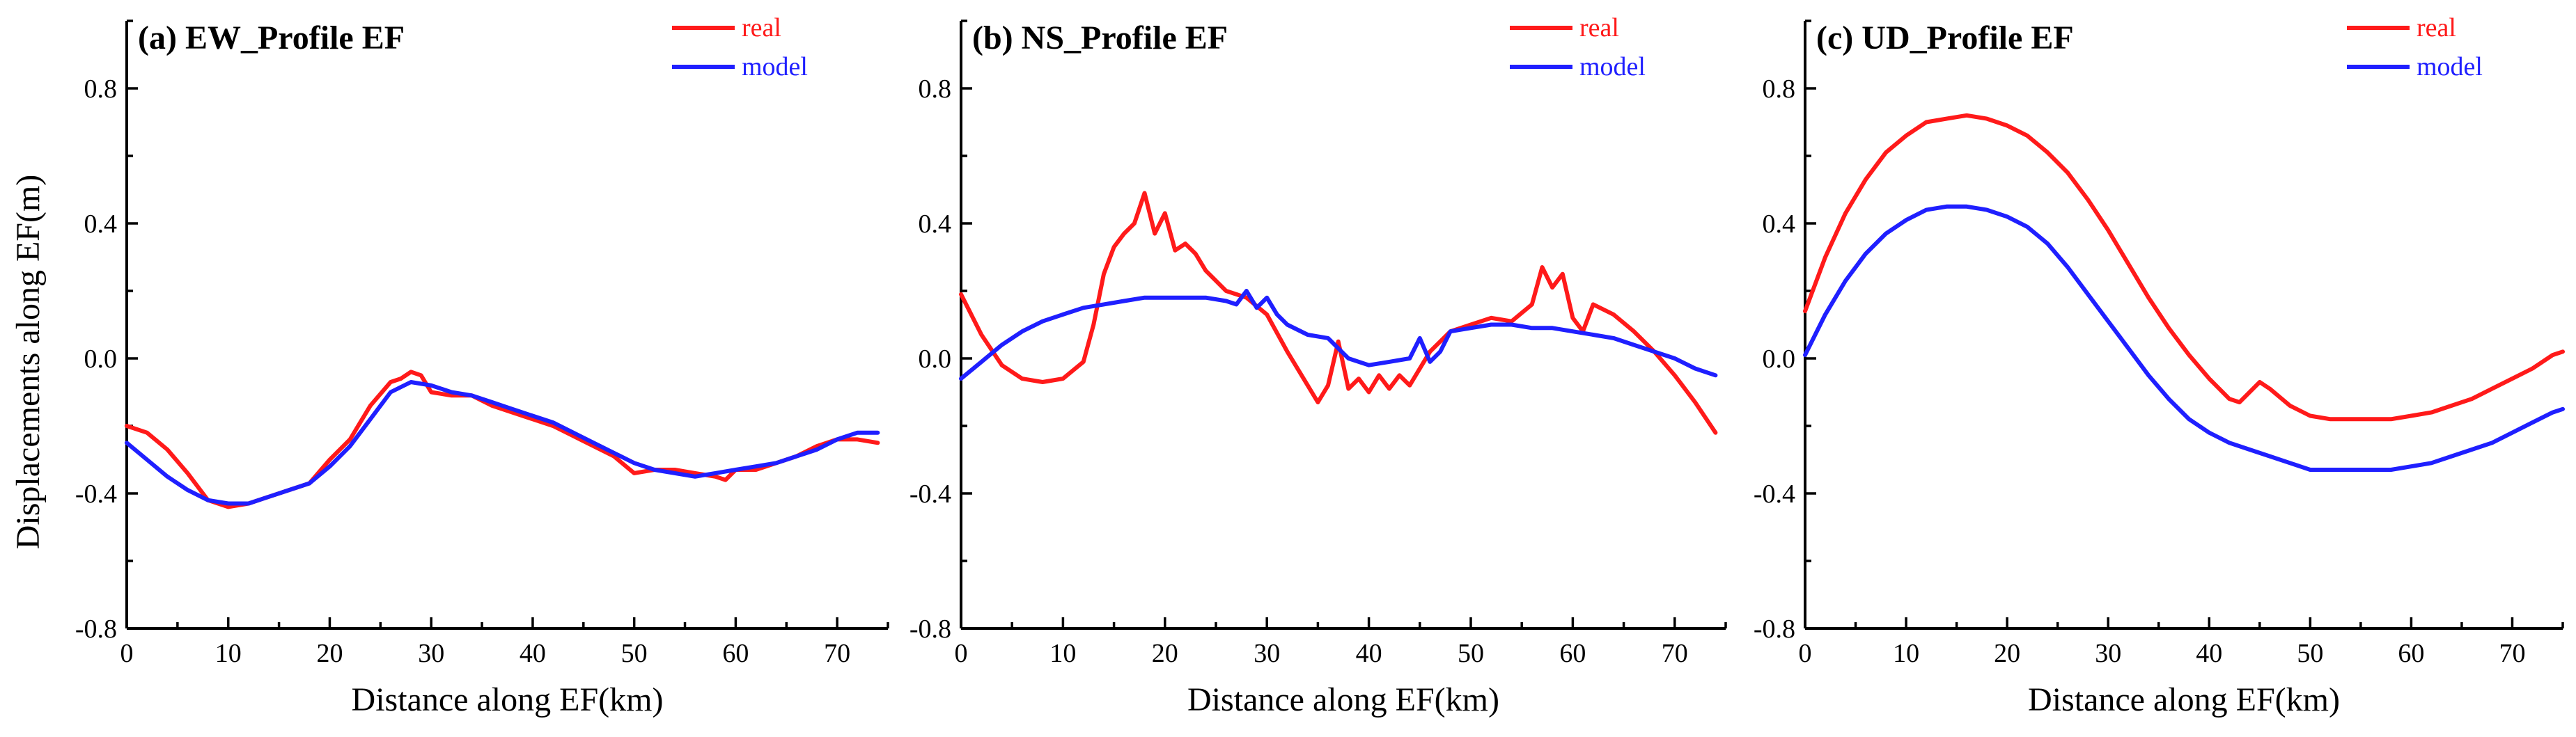 The width and height of the screenshot is (2576, 737). I want to click on y-axis-title: Displacements along EF(m), so click(28, 363).